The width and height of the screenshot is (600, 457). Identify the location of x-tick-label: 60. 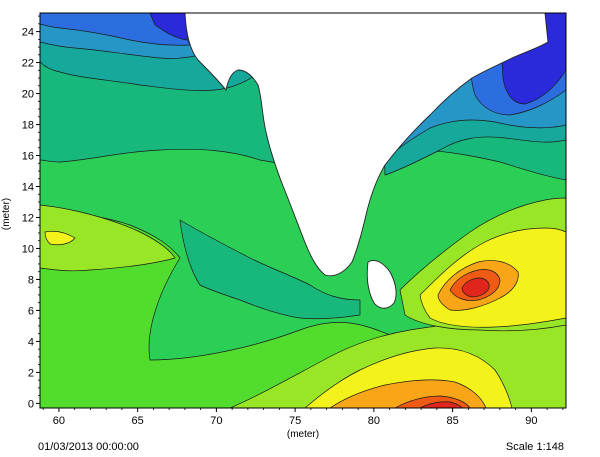
(59, 421).